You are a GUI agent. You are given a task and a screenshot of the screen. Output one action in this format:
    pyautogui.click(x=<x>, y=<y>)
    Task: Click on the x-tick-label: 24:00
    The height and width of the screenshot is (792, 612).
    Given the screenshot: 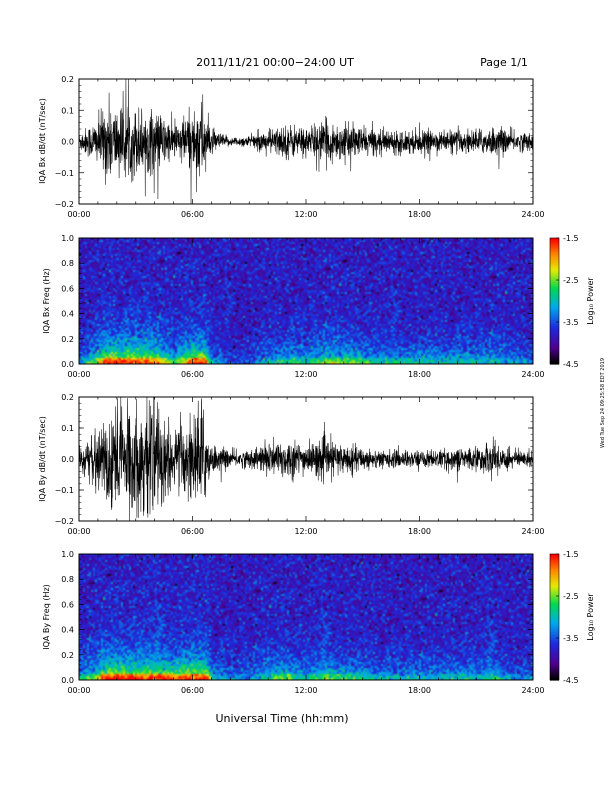 What is the action you would take?
    pyautogui.click(x=532, y=374)
    